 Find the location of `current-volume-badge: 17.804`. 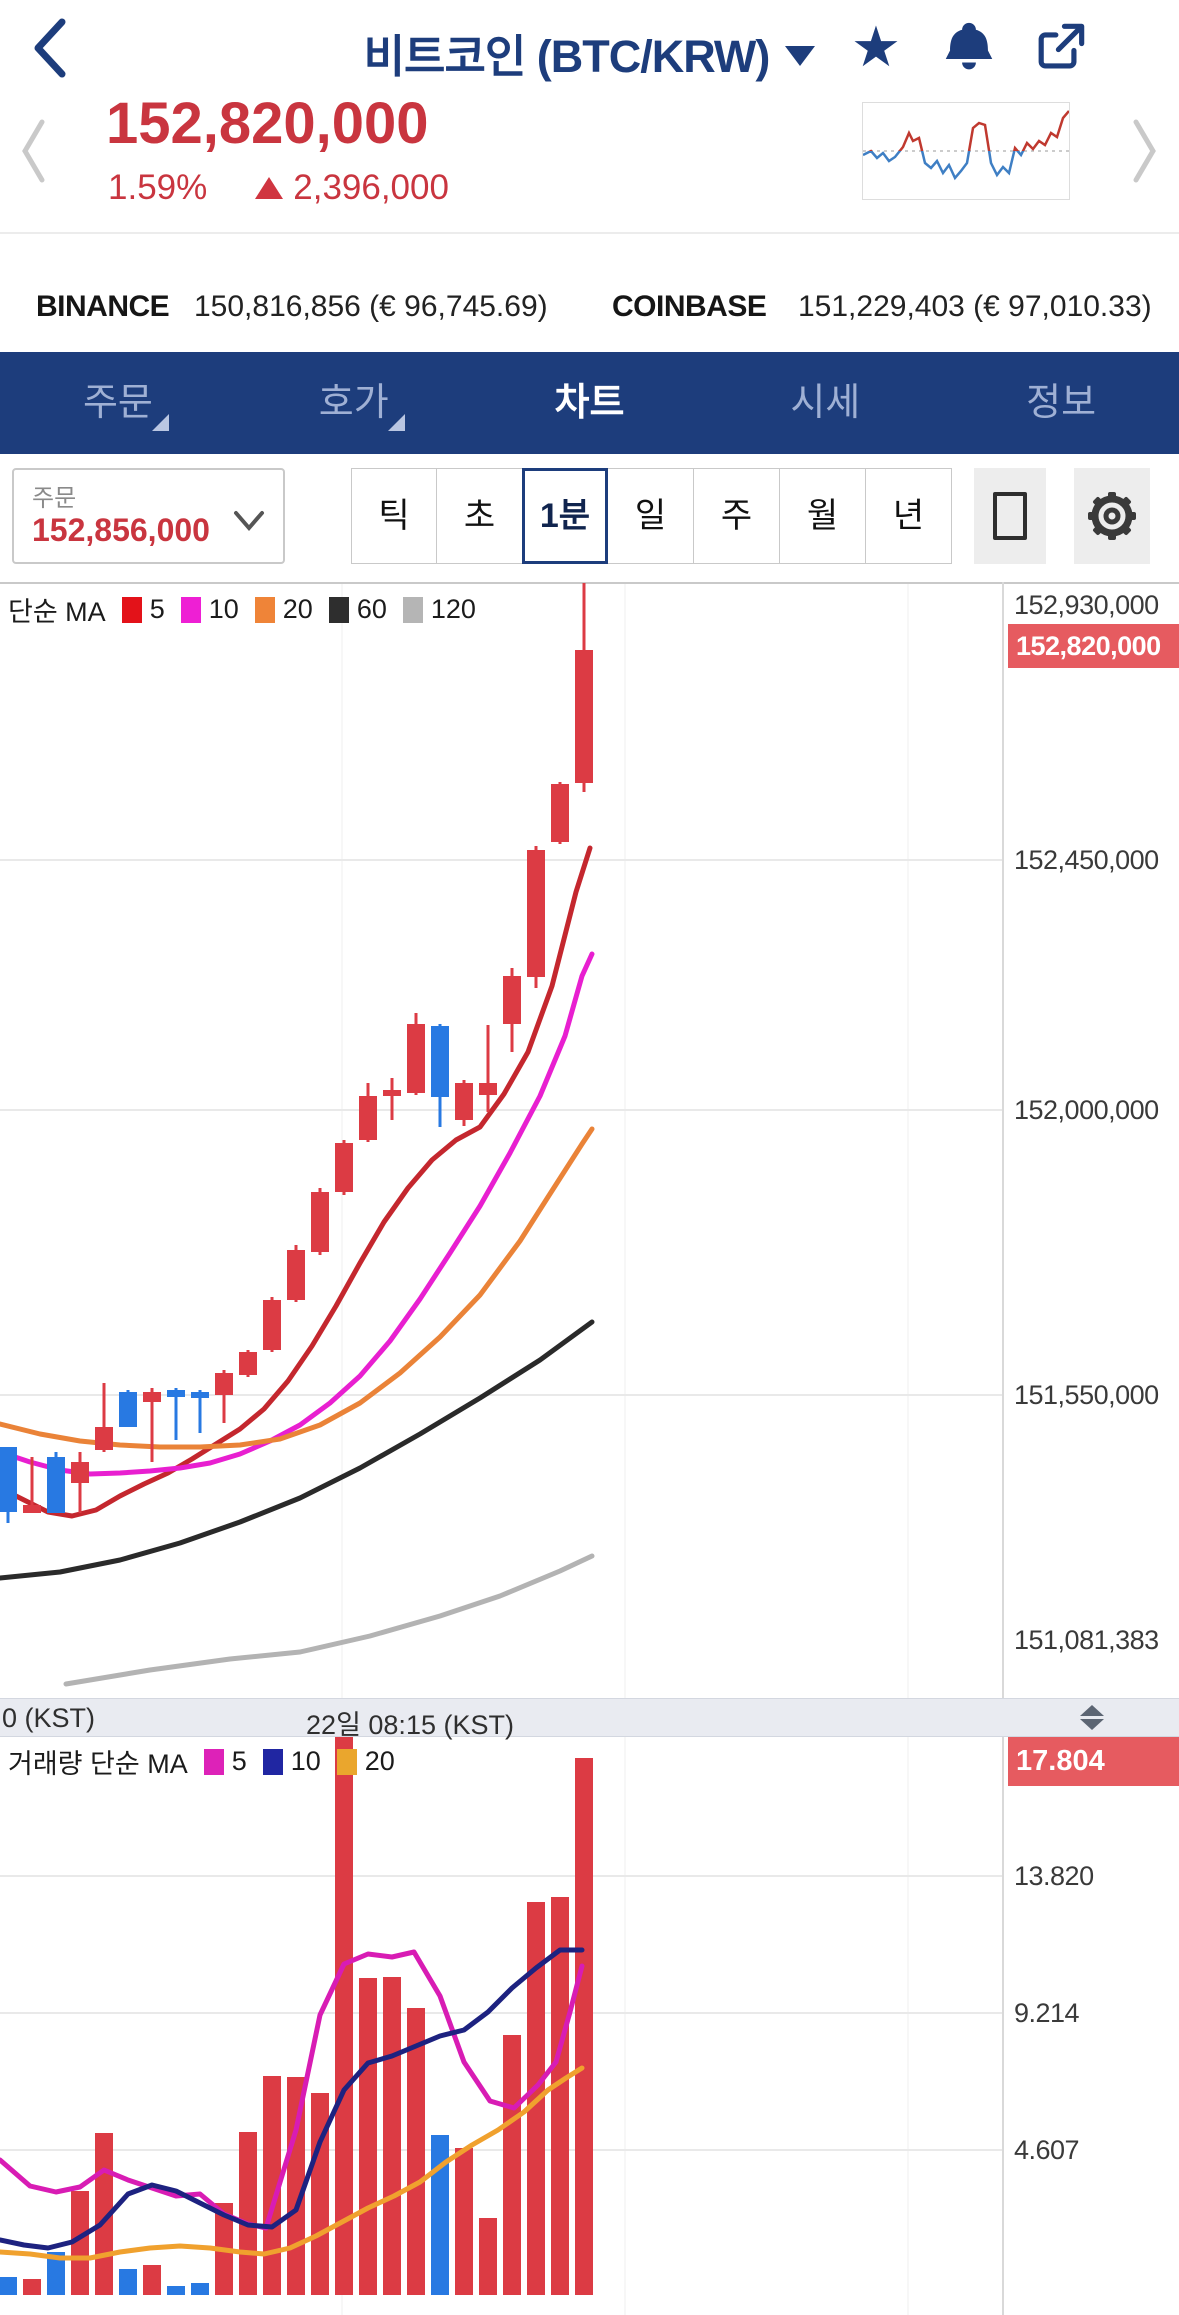

current-volume-badge: 17.804 is located at coordinates (1093, 1761).